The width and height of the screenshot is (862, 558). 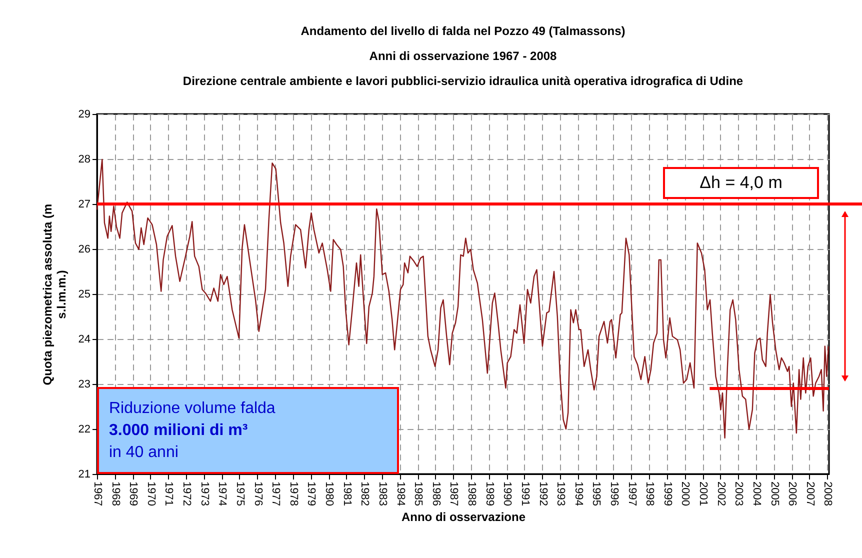 What do you see at coordinates (463, 31) in the screenshot?
I see `text: Andamento del livello di falda nel Pozzo 49 (Talmassons)` at bounding box center [463, 31].